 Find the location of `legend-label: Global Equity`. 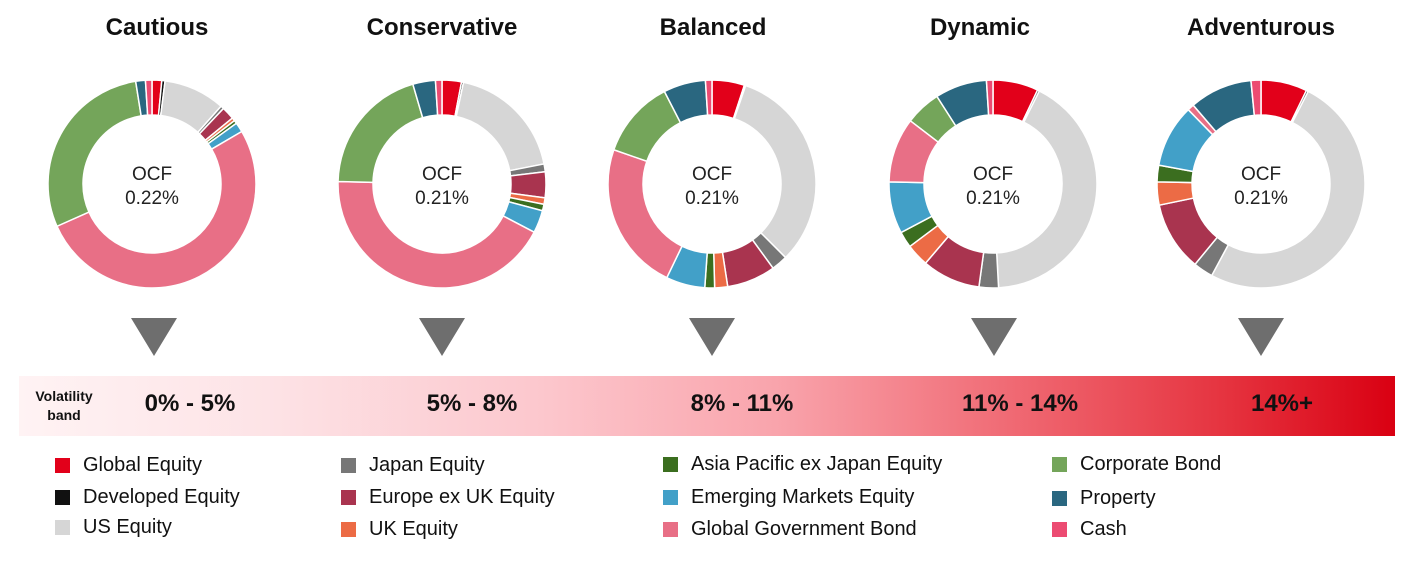

legend-label: Global Equity is located at coordinates (142, 464).